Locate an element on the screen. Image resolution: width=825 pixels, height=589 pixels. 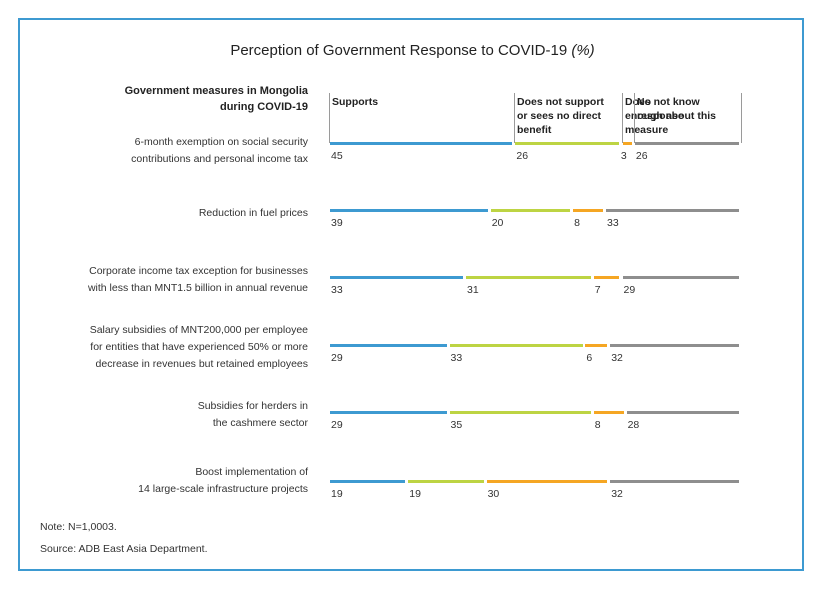
row-label-line: the cashmere sector is located at coordinates (260, 423).